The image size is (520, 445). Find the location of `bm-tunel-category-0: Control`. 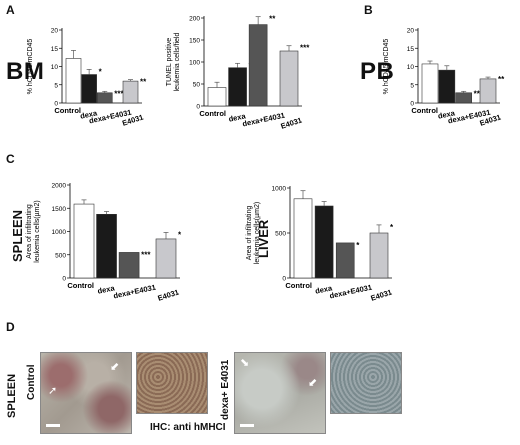

bm-tunel-category-0: Control is located at coordinates (212, 113).